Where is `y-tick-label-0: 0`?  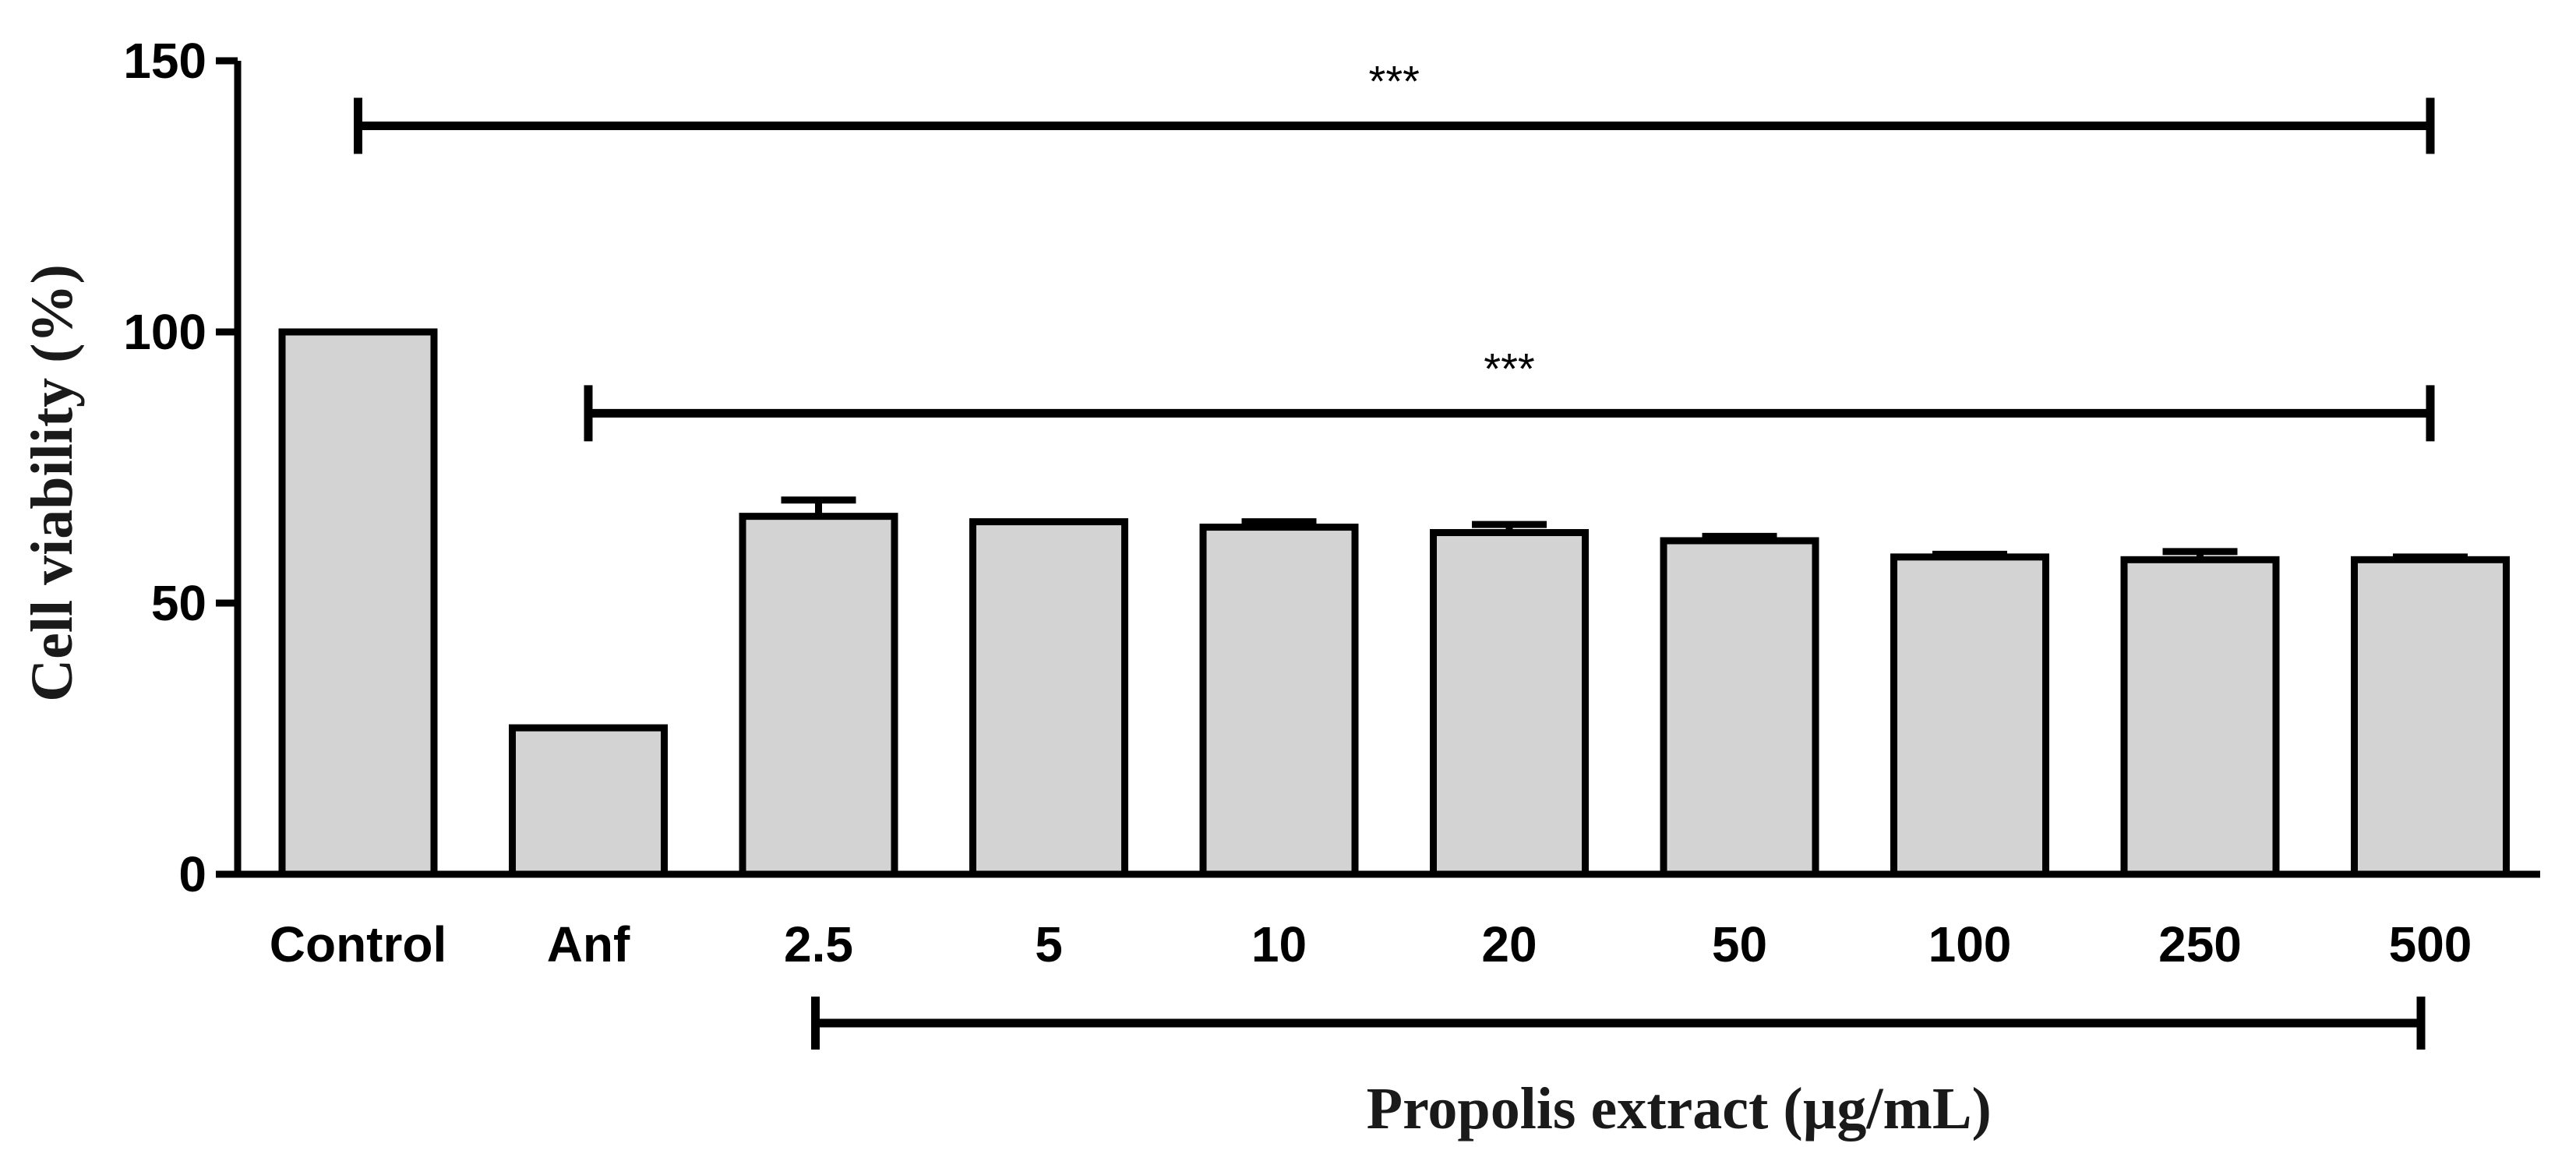
y-tick-label-0: 0 is located at coordinates (192, 874).